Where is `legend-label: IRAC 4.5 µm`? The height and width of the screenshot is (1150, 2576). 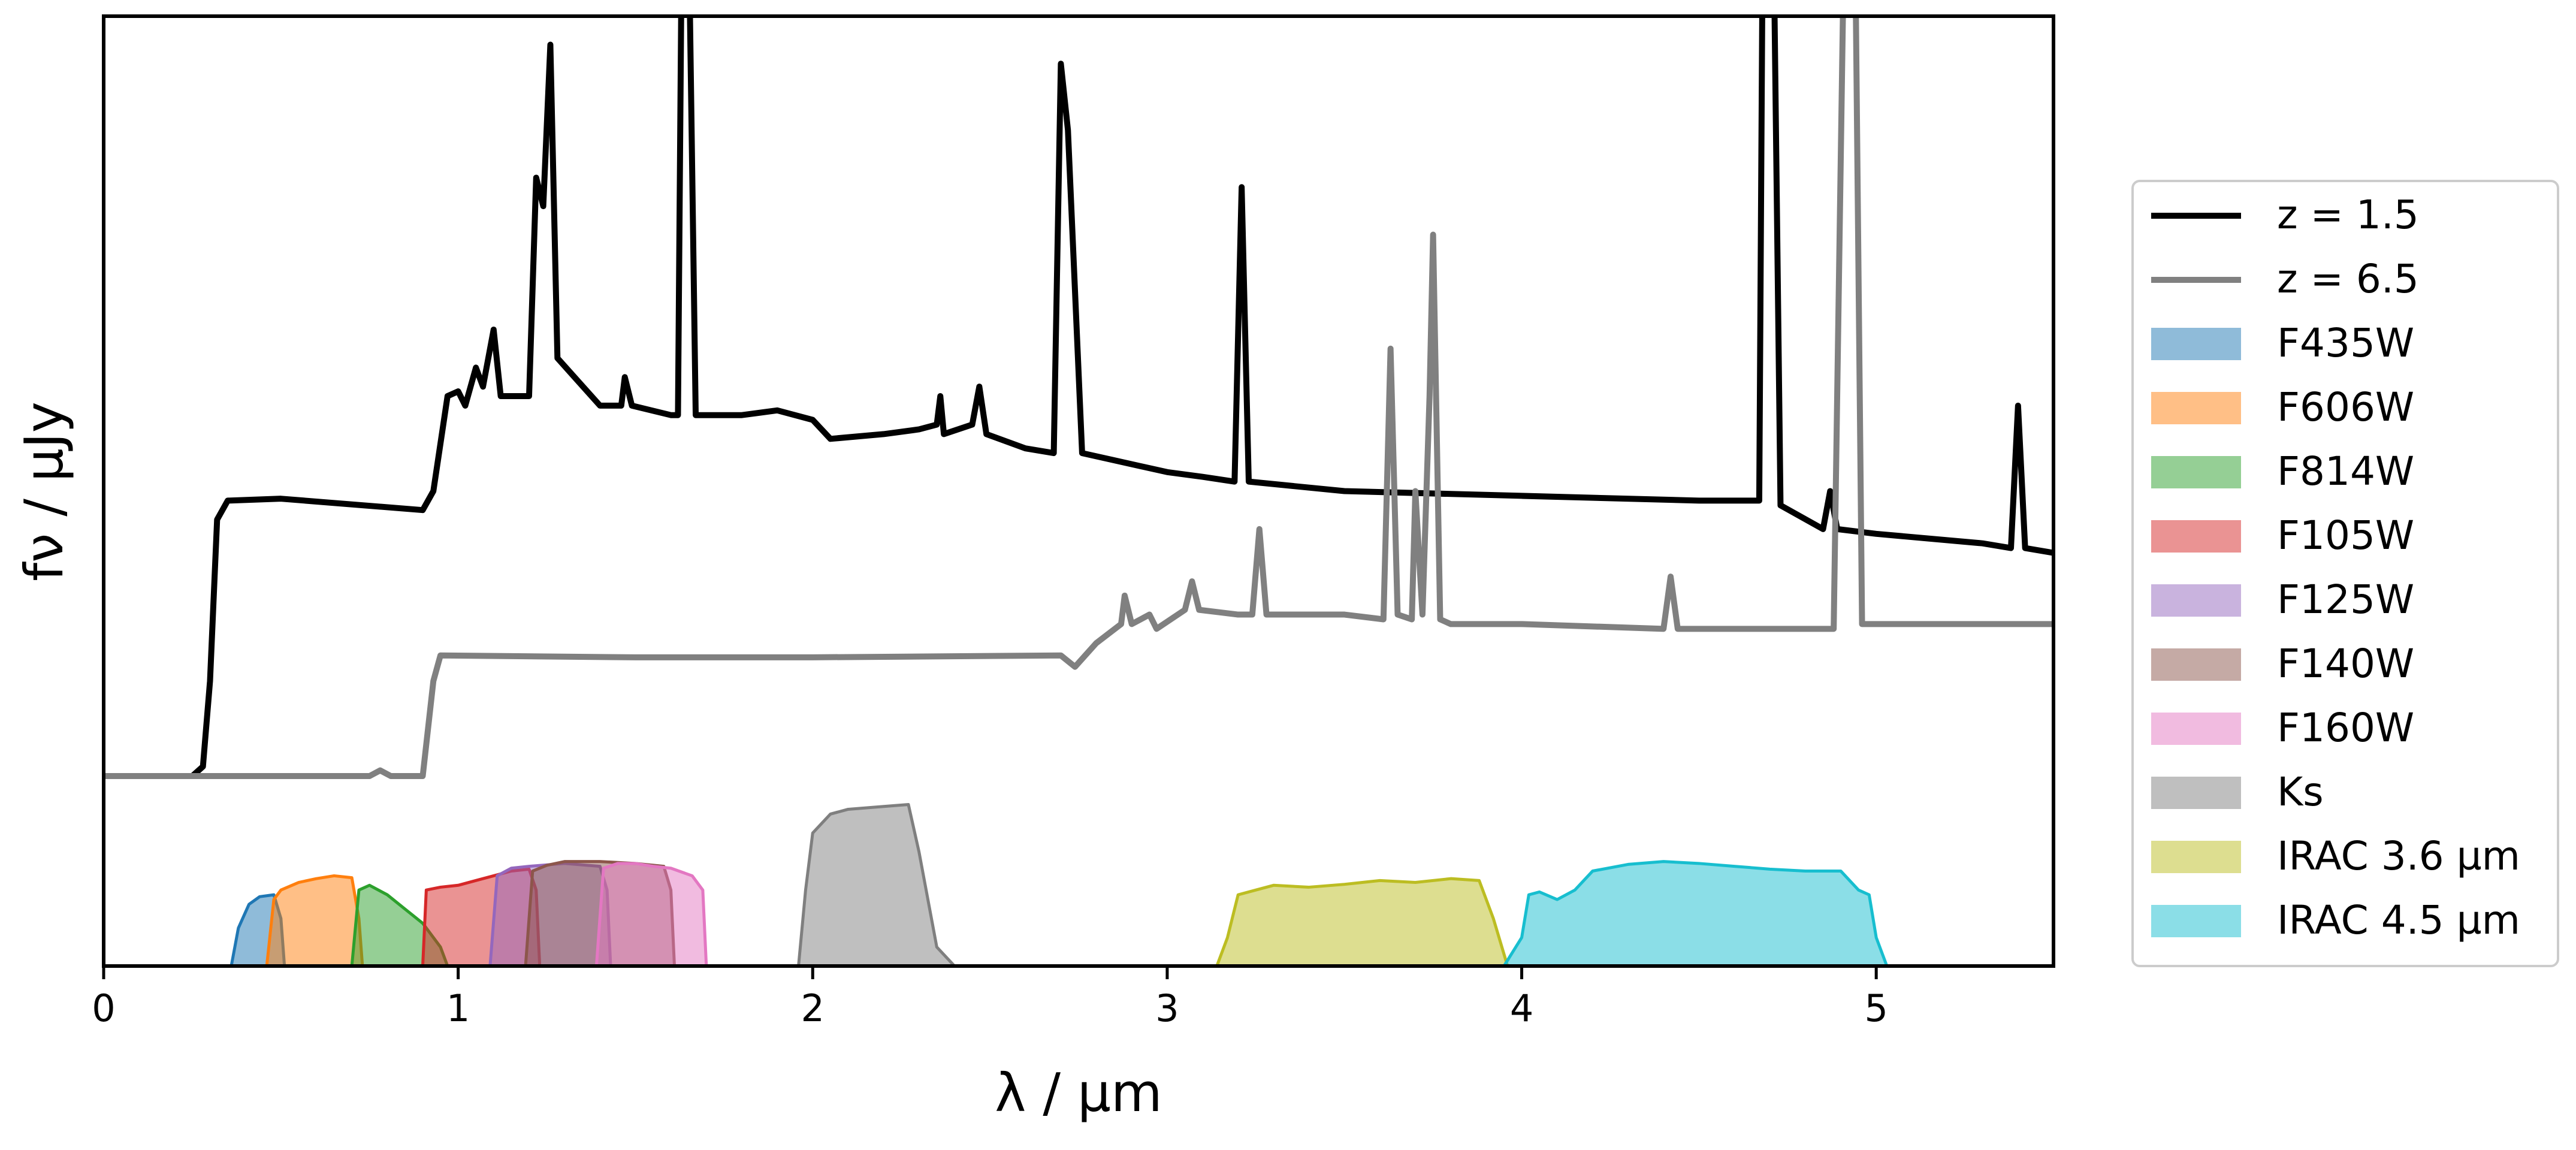 legend-label: IRAC 4.5 µm is located at coordinates (2399, 920).